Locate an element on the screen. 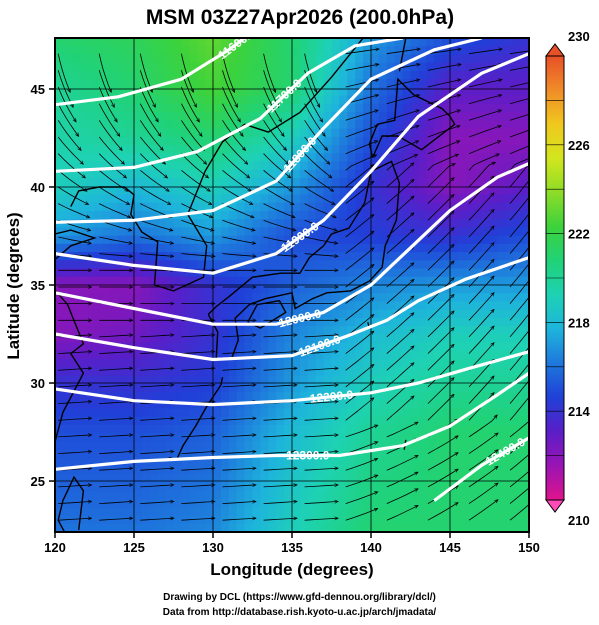 This screenshot has width=599, height=625. x-tick-label: 140 is located at coordinates (371, 547).